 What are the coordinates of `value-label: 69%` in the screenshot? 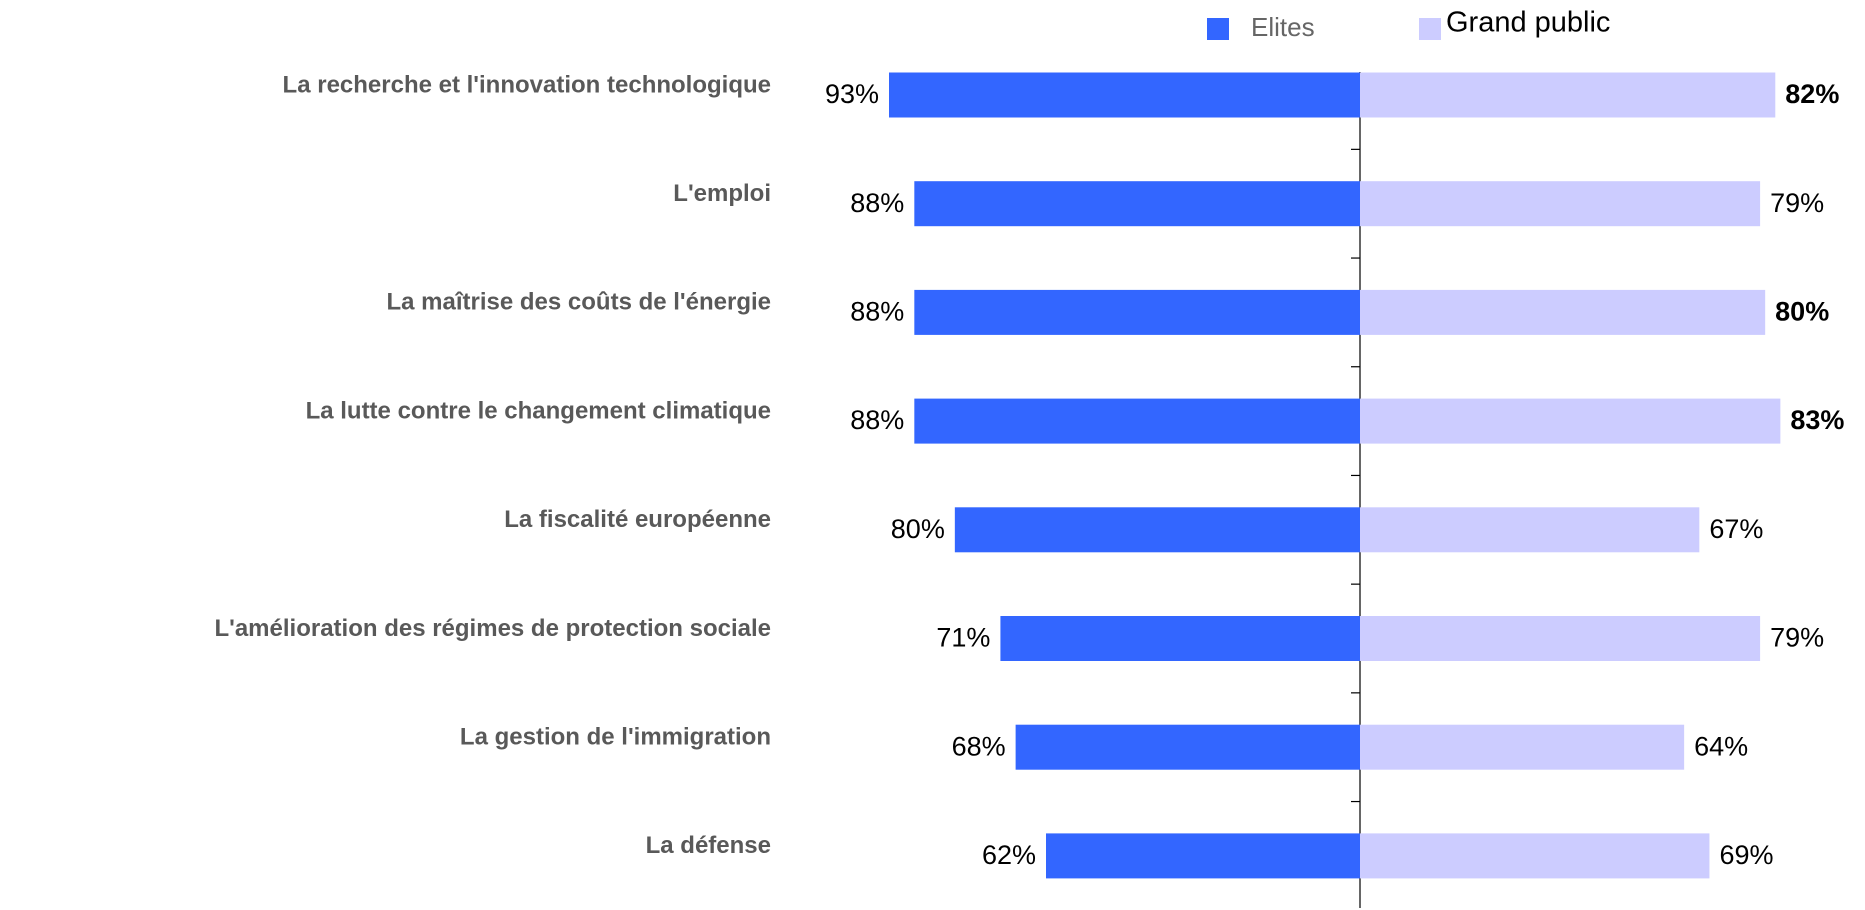 It's located at (1746, 855).